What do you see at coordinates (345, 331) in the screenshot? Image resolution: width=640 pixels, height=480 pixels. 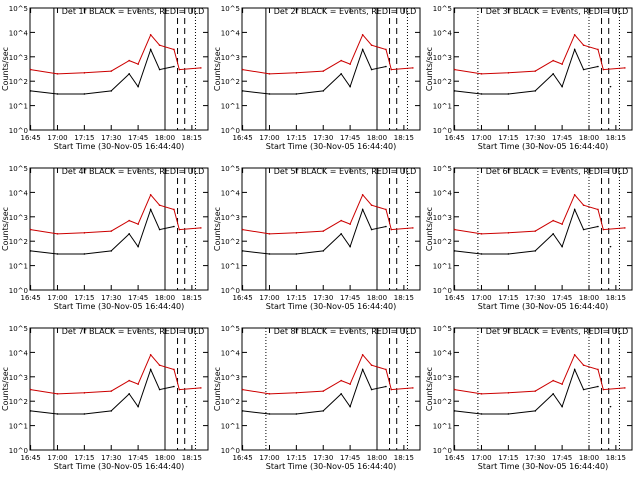 I see `plot-title: Det 8f BLACK = Events, RED = ULD` at bounding box center [345, 331].